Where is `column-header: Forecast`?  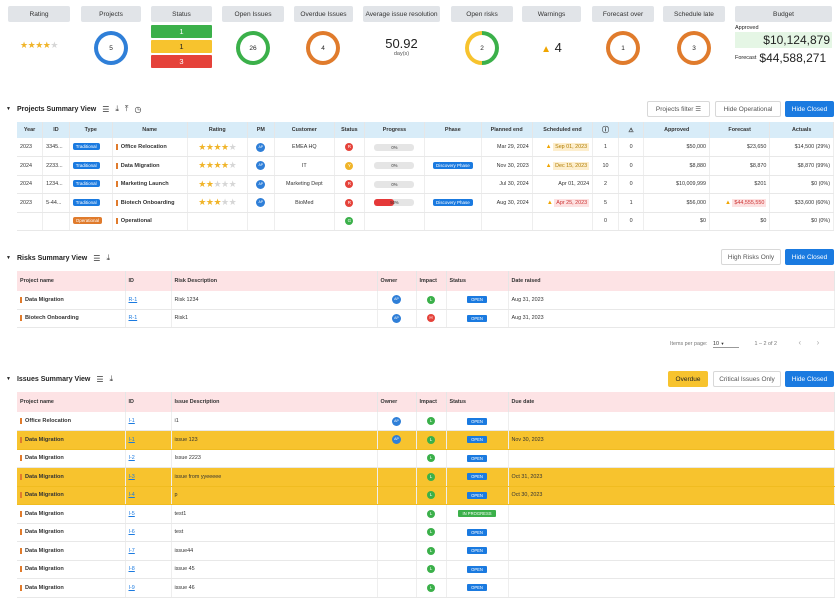 column-header: Forecast is located at coordinates (740, 130).